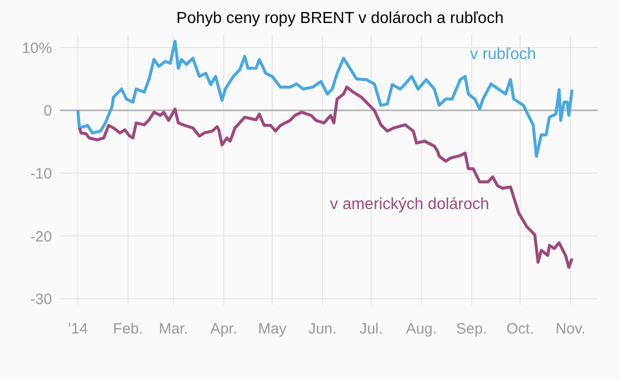 The height and width of the screenshot is (379, 620). Describe the element at coordinates (503, 55) in the screenshot. I see `series-label: v rubľoch` at that location.